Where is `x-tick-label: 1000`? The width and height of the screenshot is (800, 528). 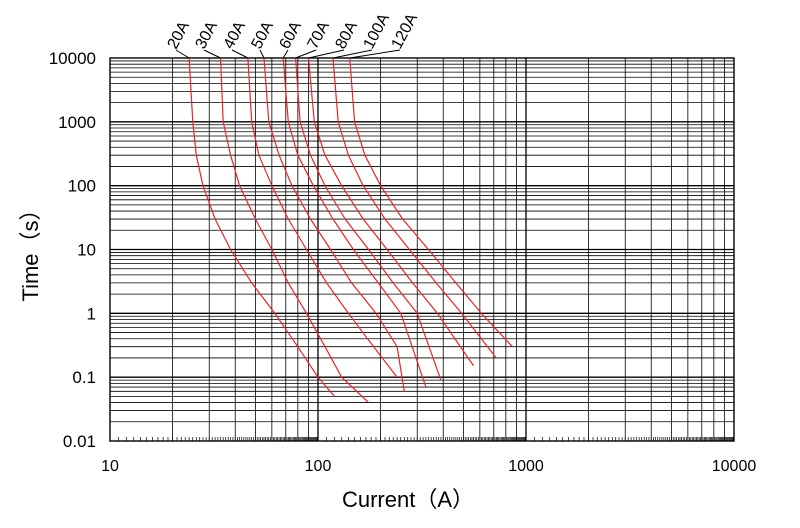
x-tick-label: 1000 is located at coordinates (526, 466).